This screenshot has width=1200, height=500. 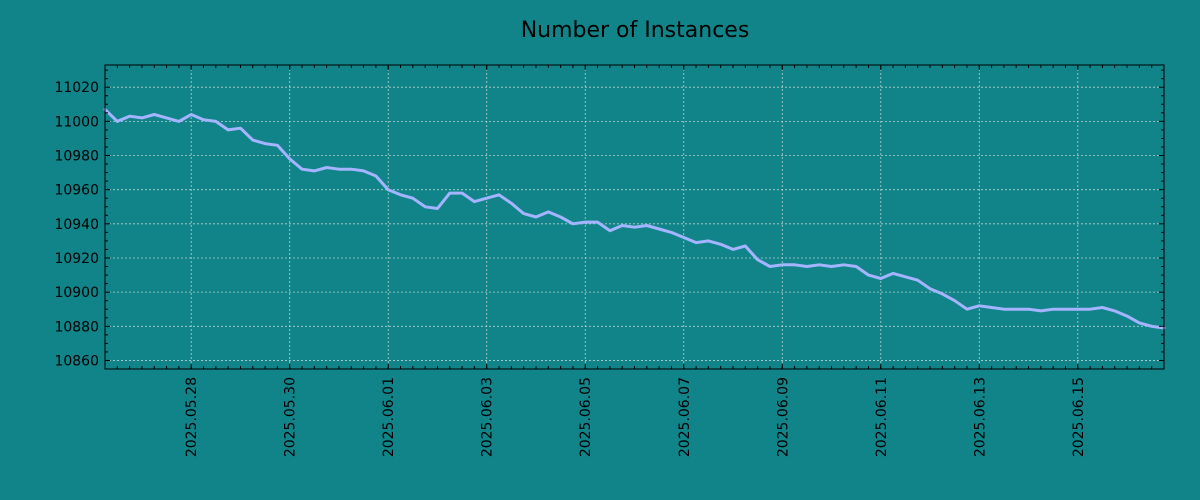 What do you see at coordinates (291, 417) in the screenshot?
I see `x-tick-label: 2025.05.30` at bounding box center [291, 417].